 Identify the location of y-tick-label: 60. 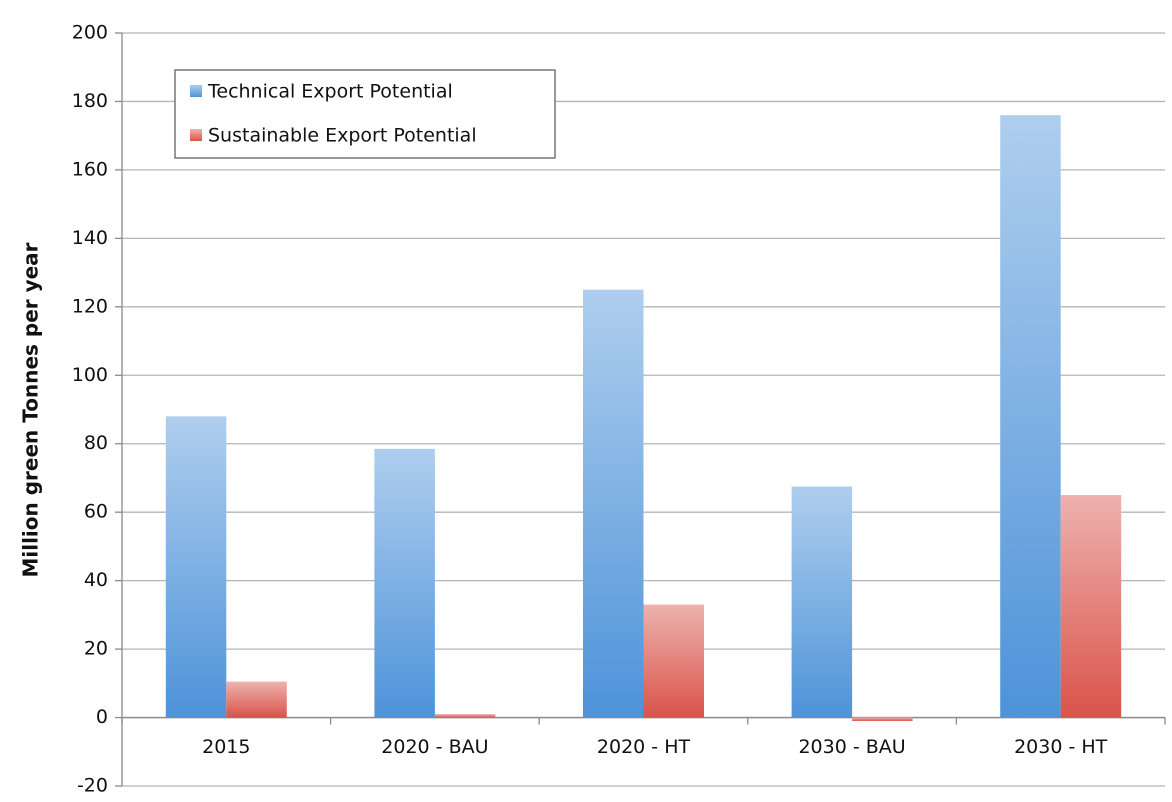
(96, 512).